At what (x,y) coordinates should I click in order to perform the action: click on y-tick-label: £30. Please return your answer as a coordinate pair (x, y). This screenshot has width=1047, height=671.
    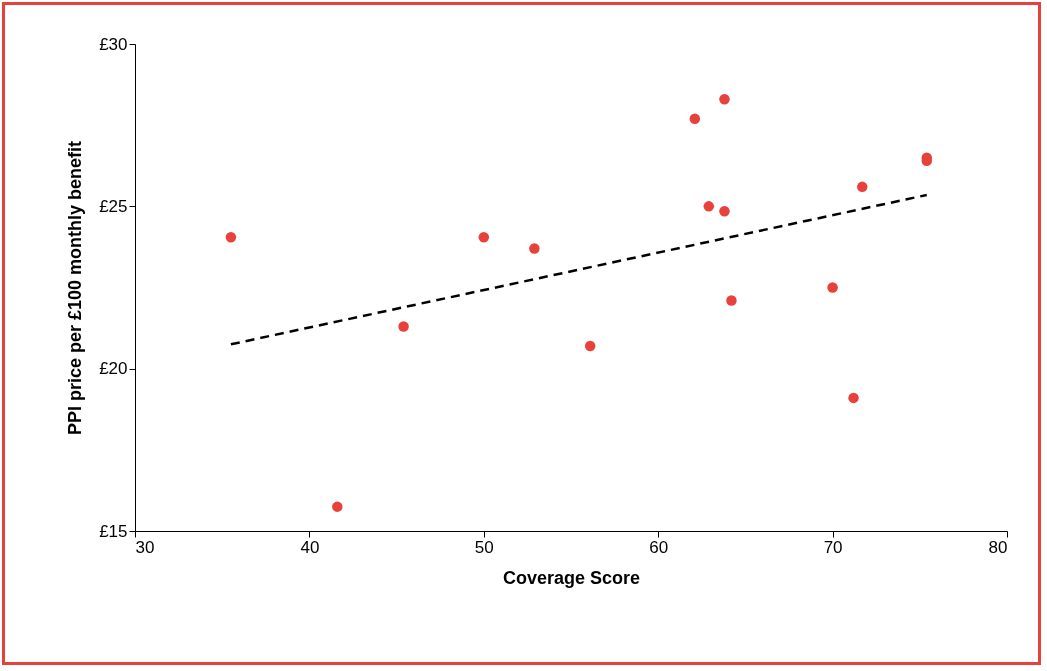
    Looking at the image, I should click on (113, 44).